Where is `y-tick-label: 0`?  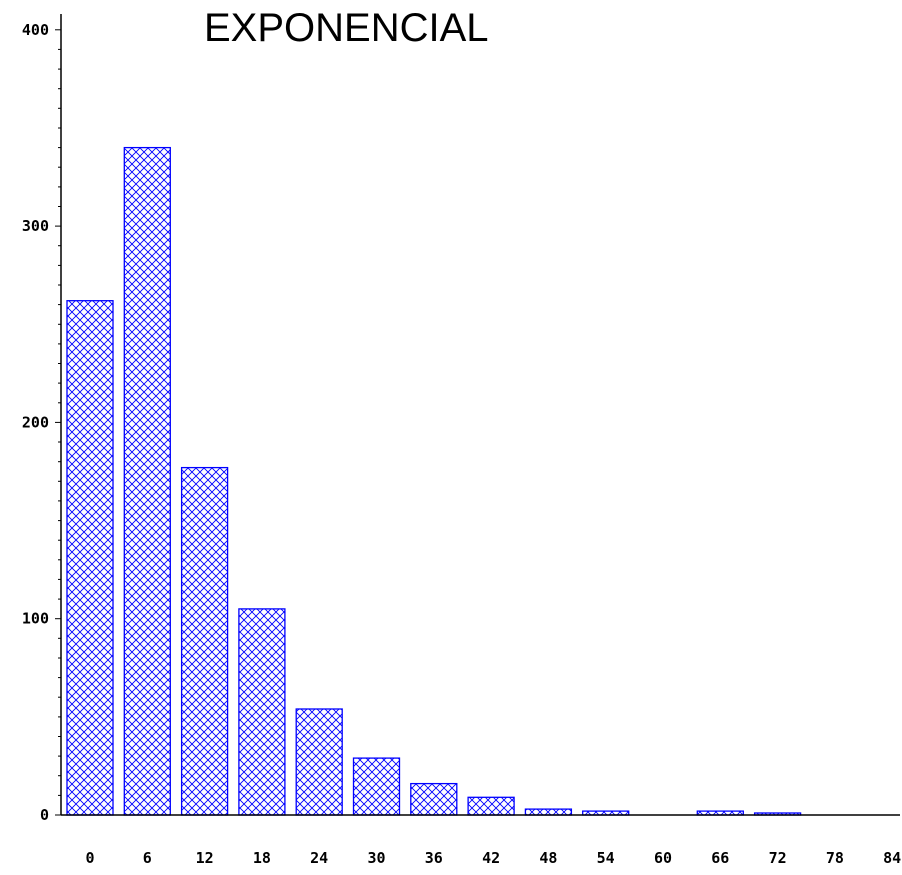 y-tick-label: 0 is located at coordinates (44, 815).